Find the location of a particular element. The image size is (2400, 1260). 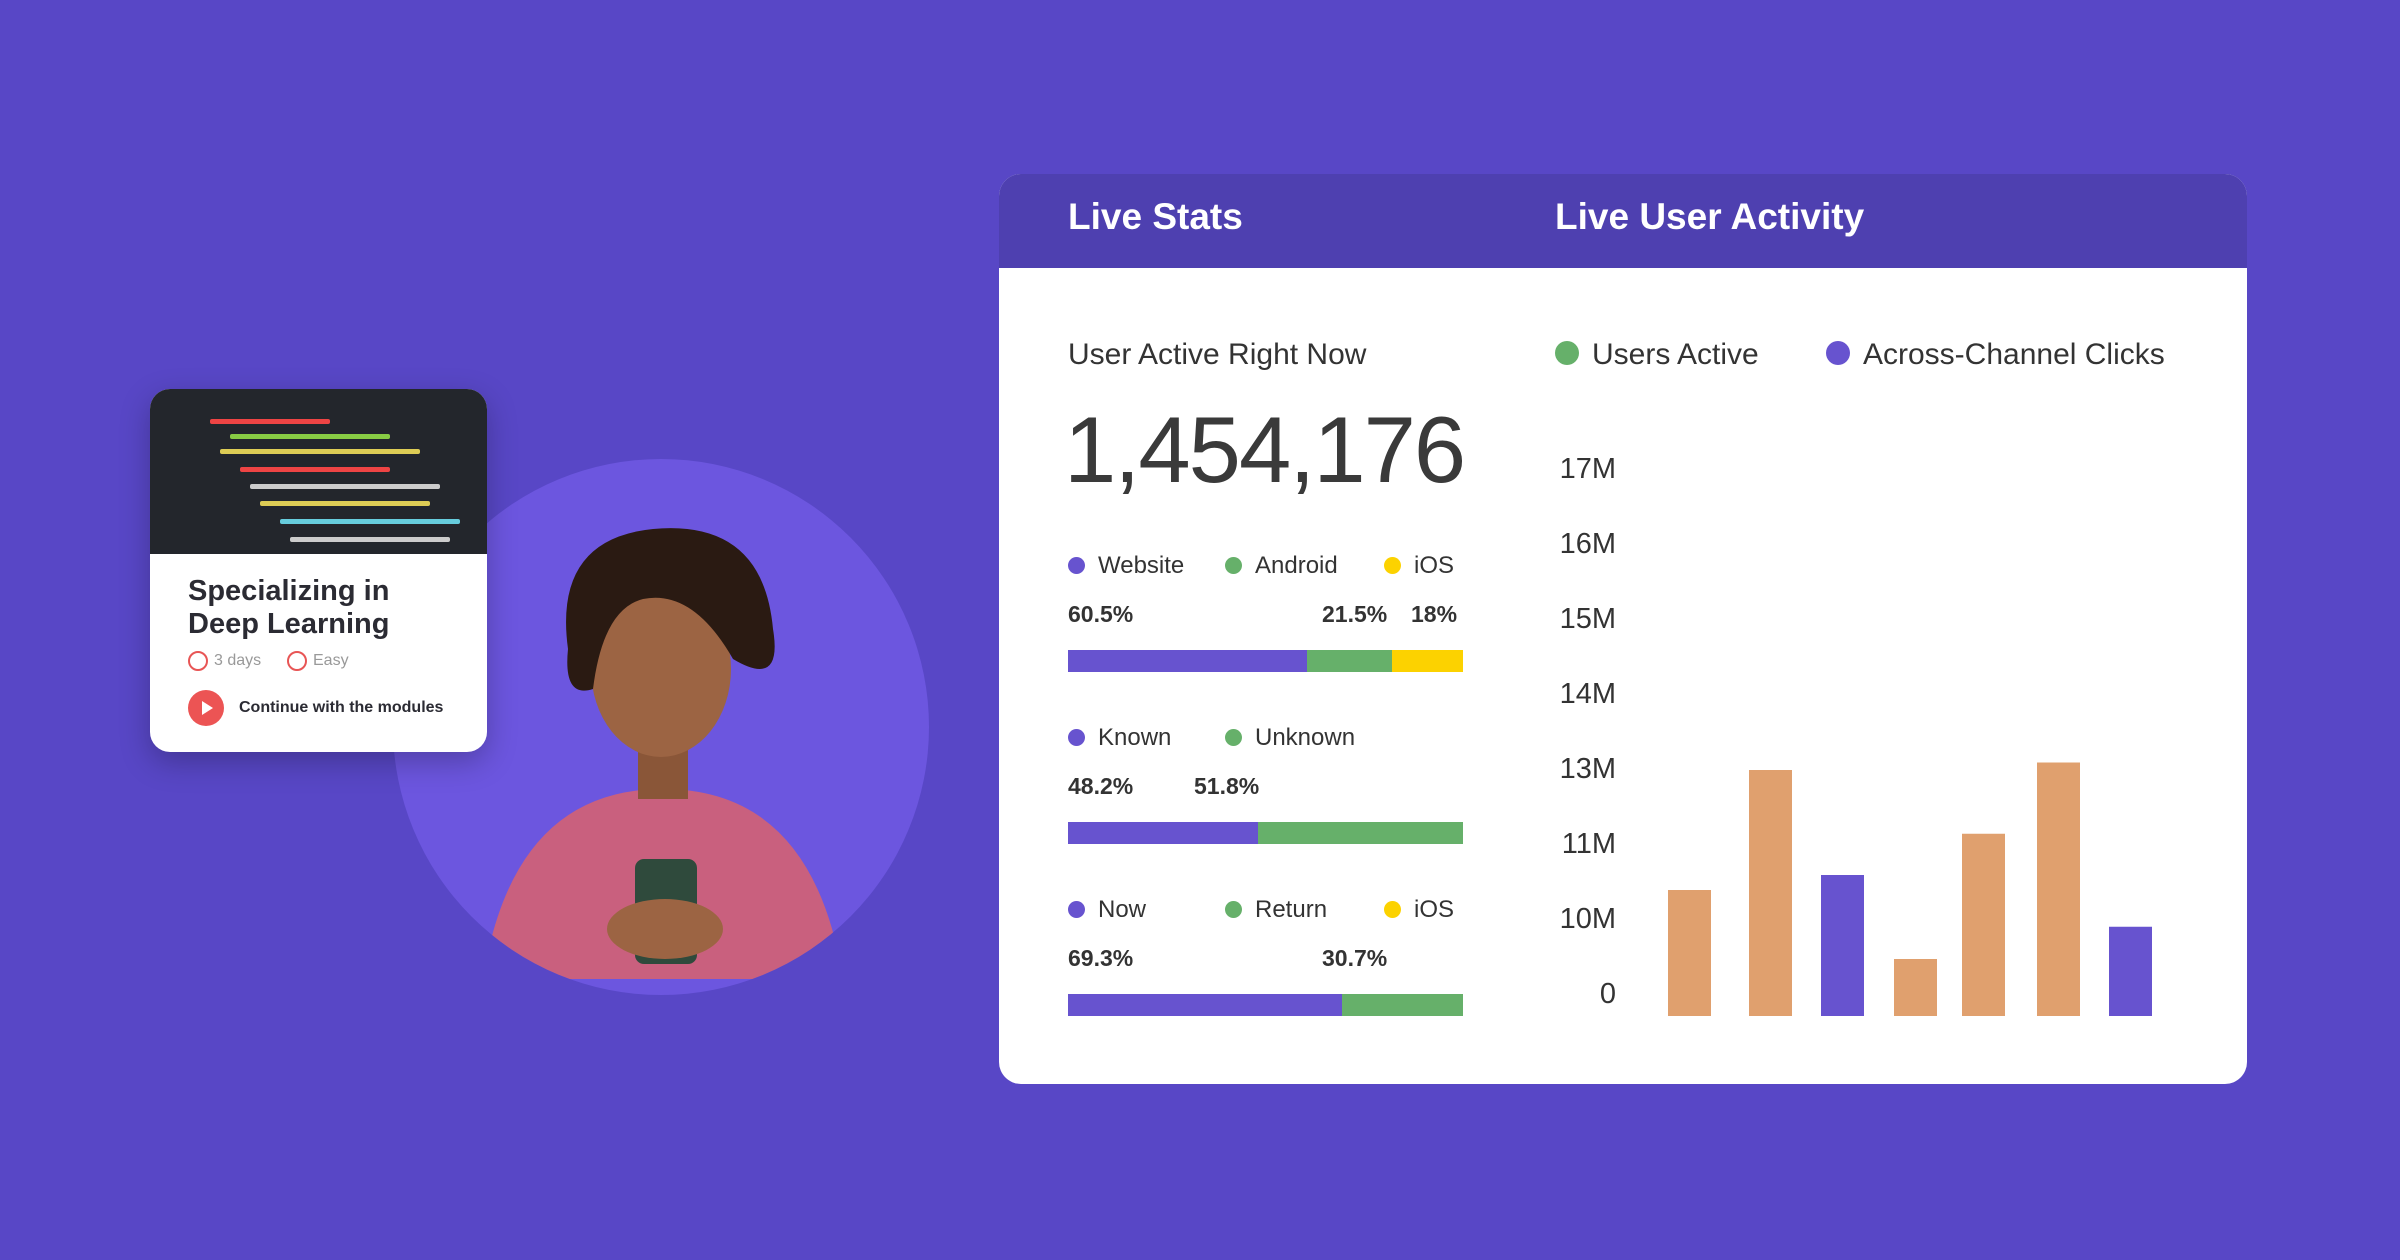

legend-item-now: Now is located at coordinates (1107, 910).